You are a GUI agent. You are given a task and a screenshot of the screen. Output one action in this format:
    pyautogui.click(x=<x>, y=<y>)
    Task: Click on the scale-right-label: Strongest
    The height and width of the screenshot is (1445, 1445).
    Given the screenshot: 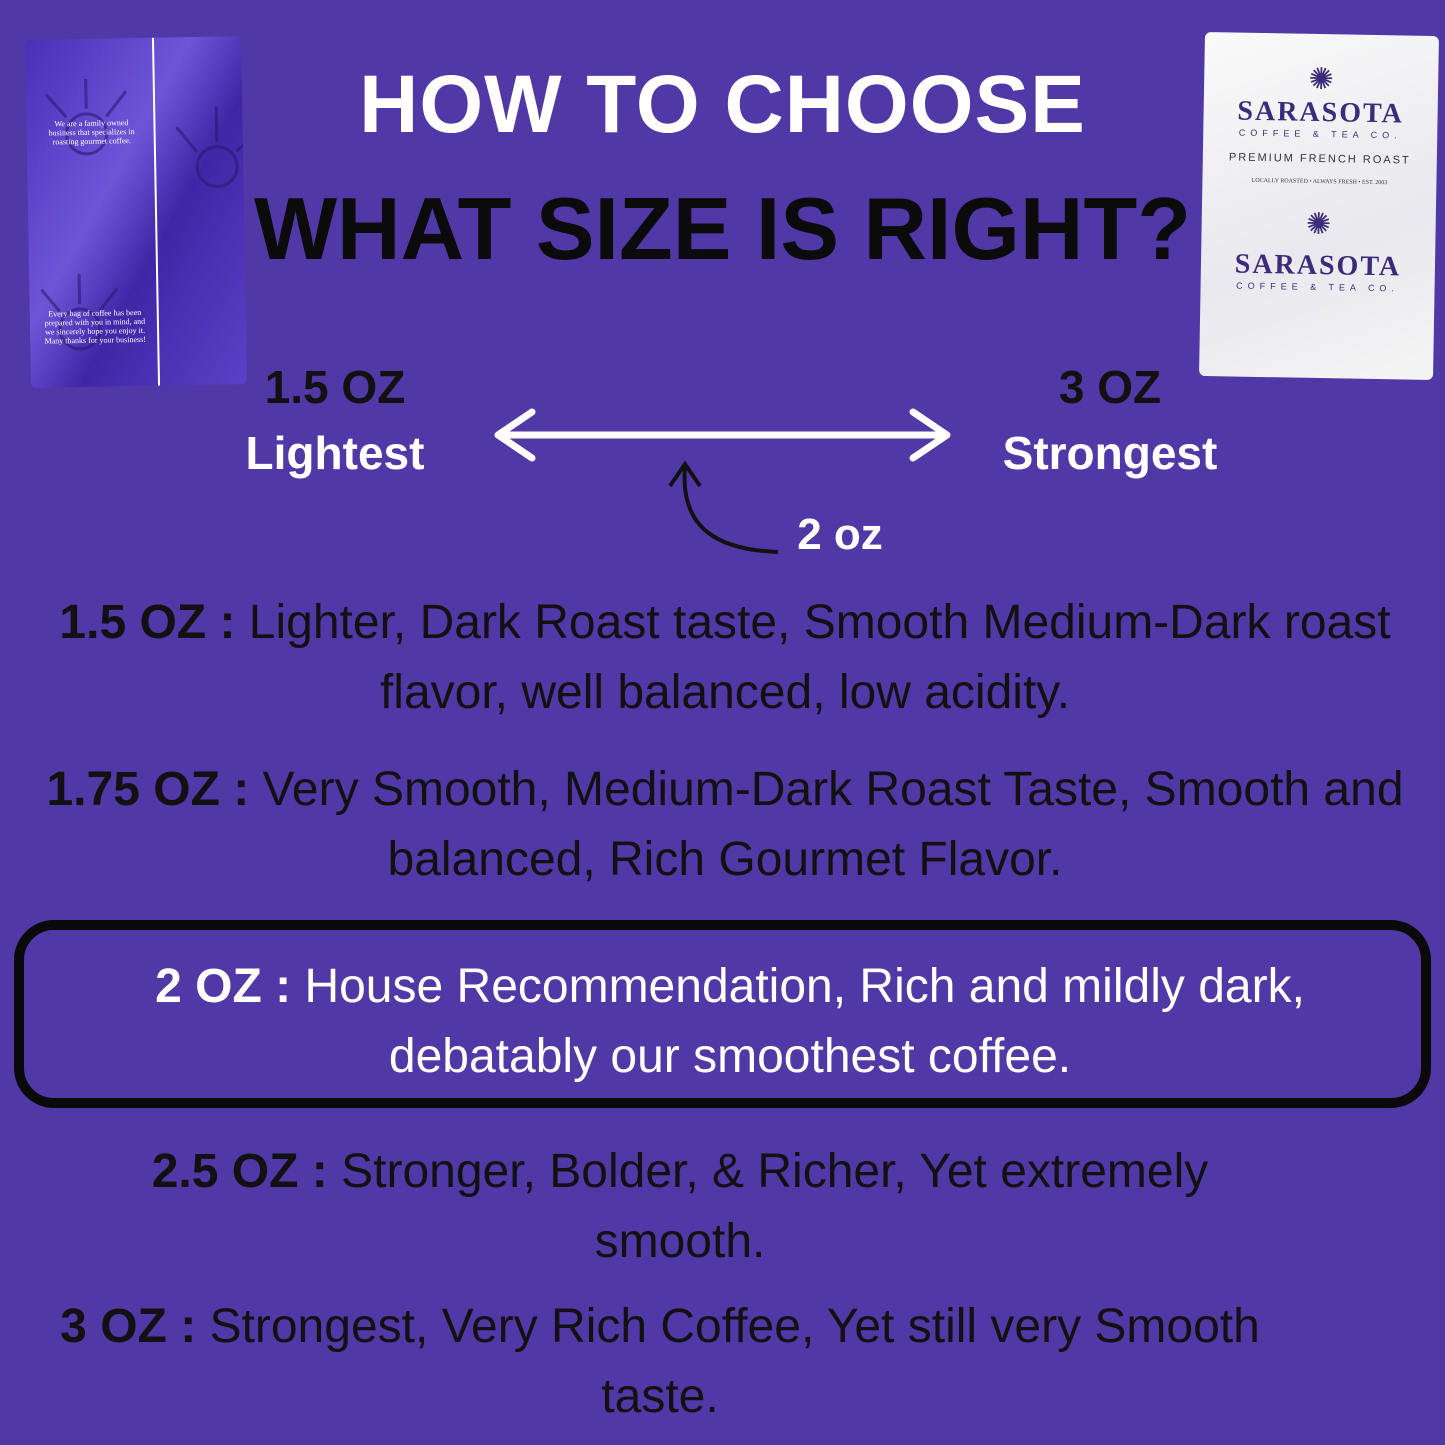 What is the action you would take?
    pyautogui.click(x=1110, y=453)
    